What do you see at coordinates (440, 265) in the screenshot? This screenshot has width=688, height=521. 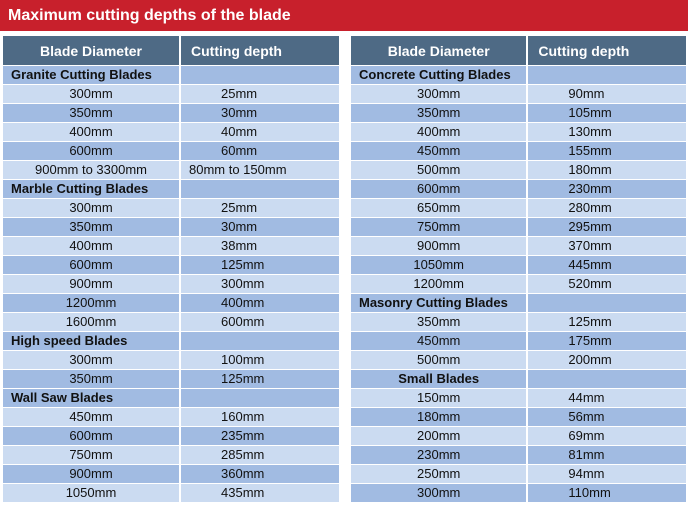 I see `blade-diameter-cell: 1050mm` at bounding box center [440, 265].